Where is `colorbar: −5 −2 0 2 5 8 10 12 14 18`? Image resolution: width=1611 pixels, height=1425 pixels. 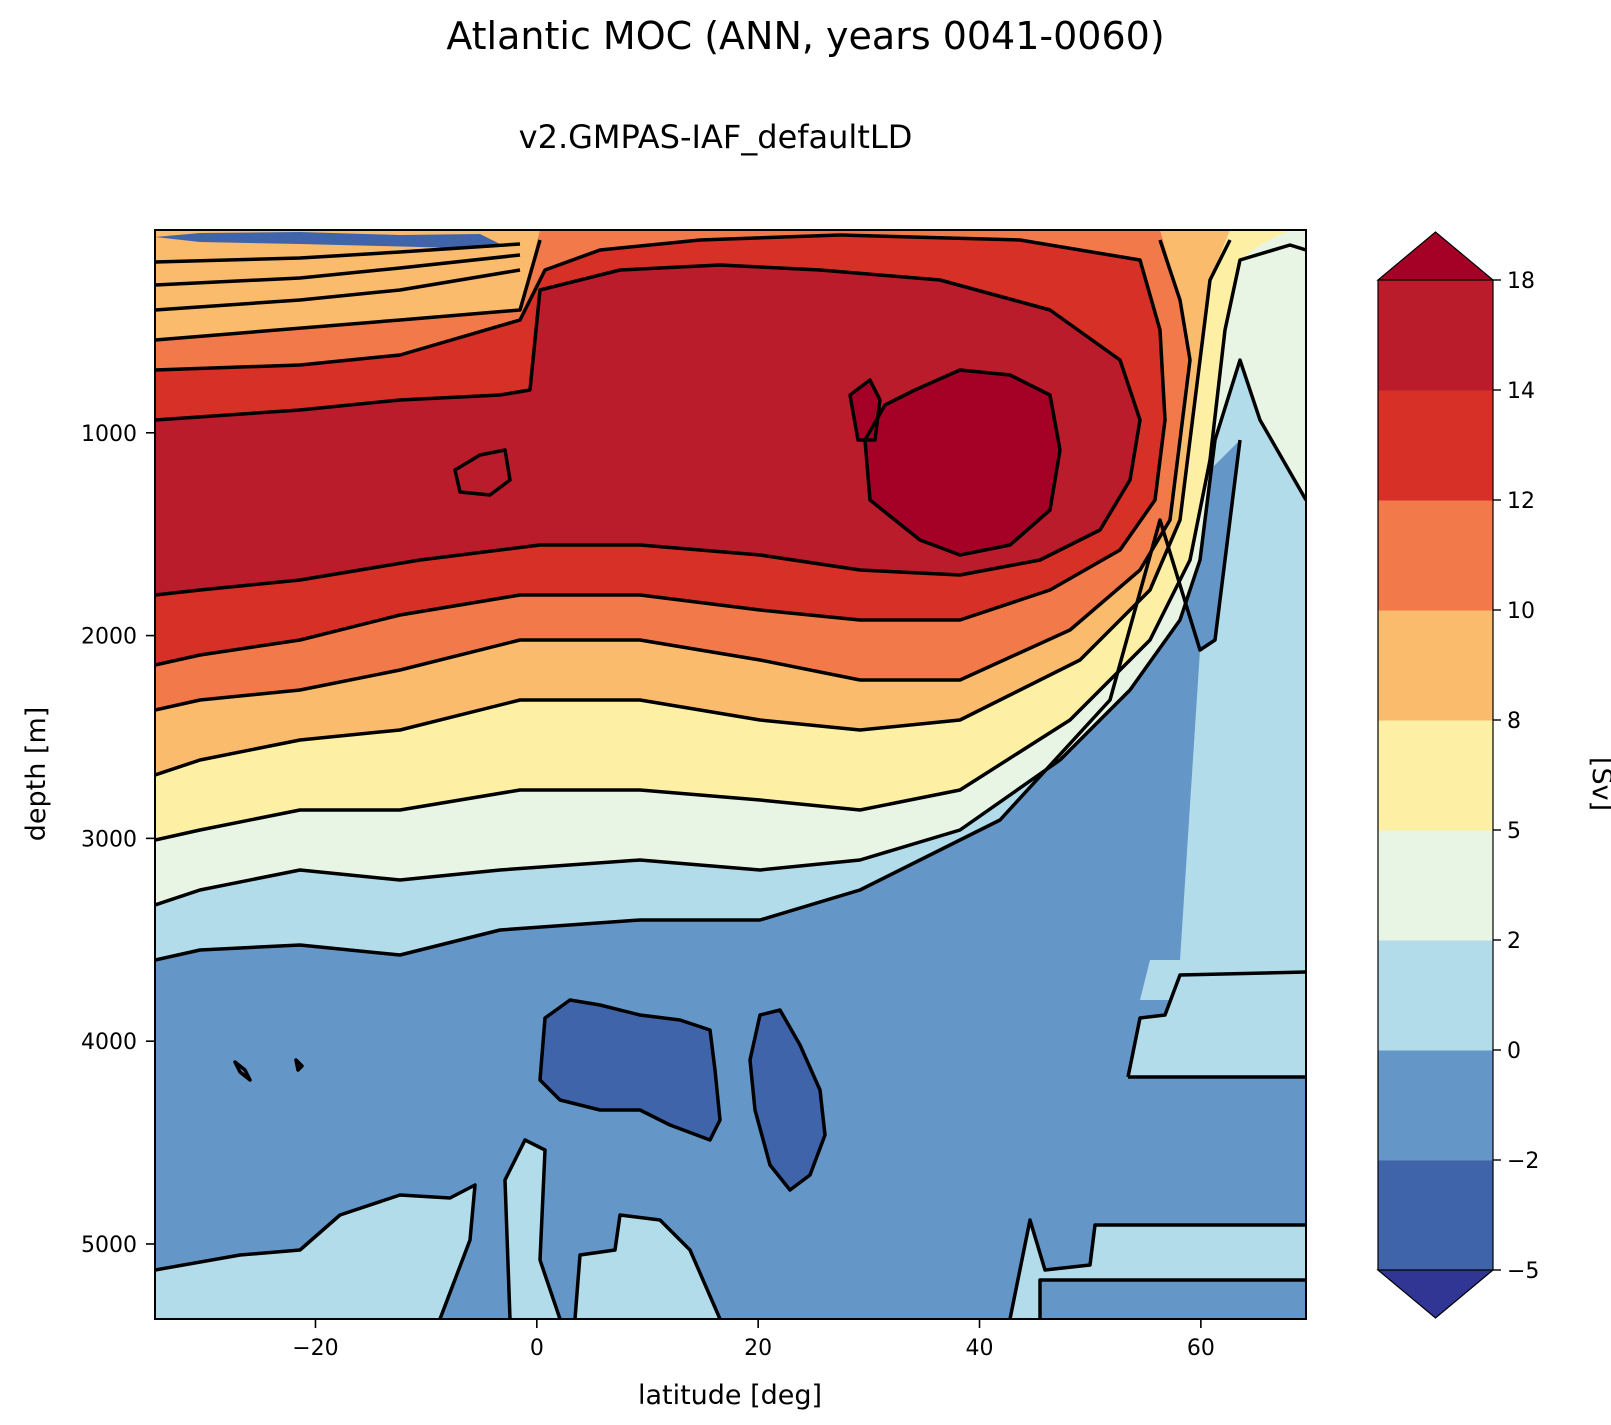
colorbar: −5 −2 0 2 5 8 10 12 14 18 is located at coordinates (1457, 775).